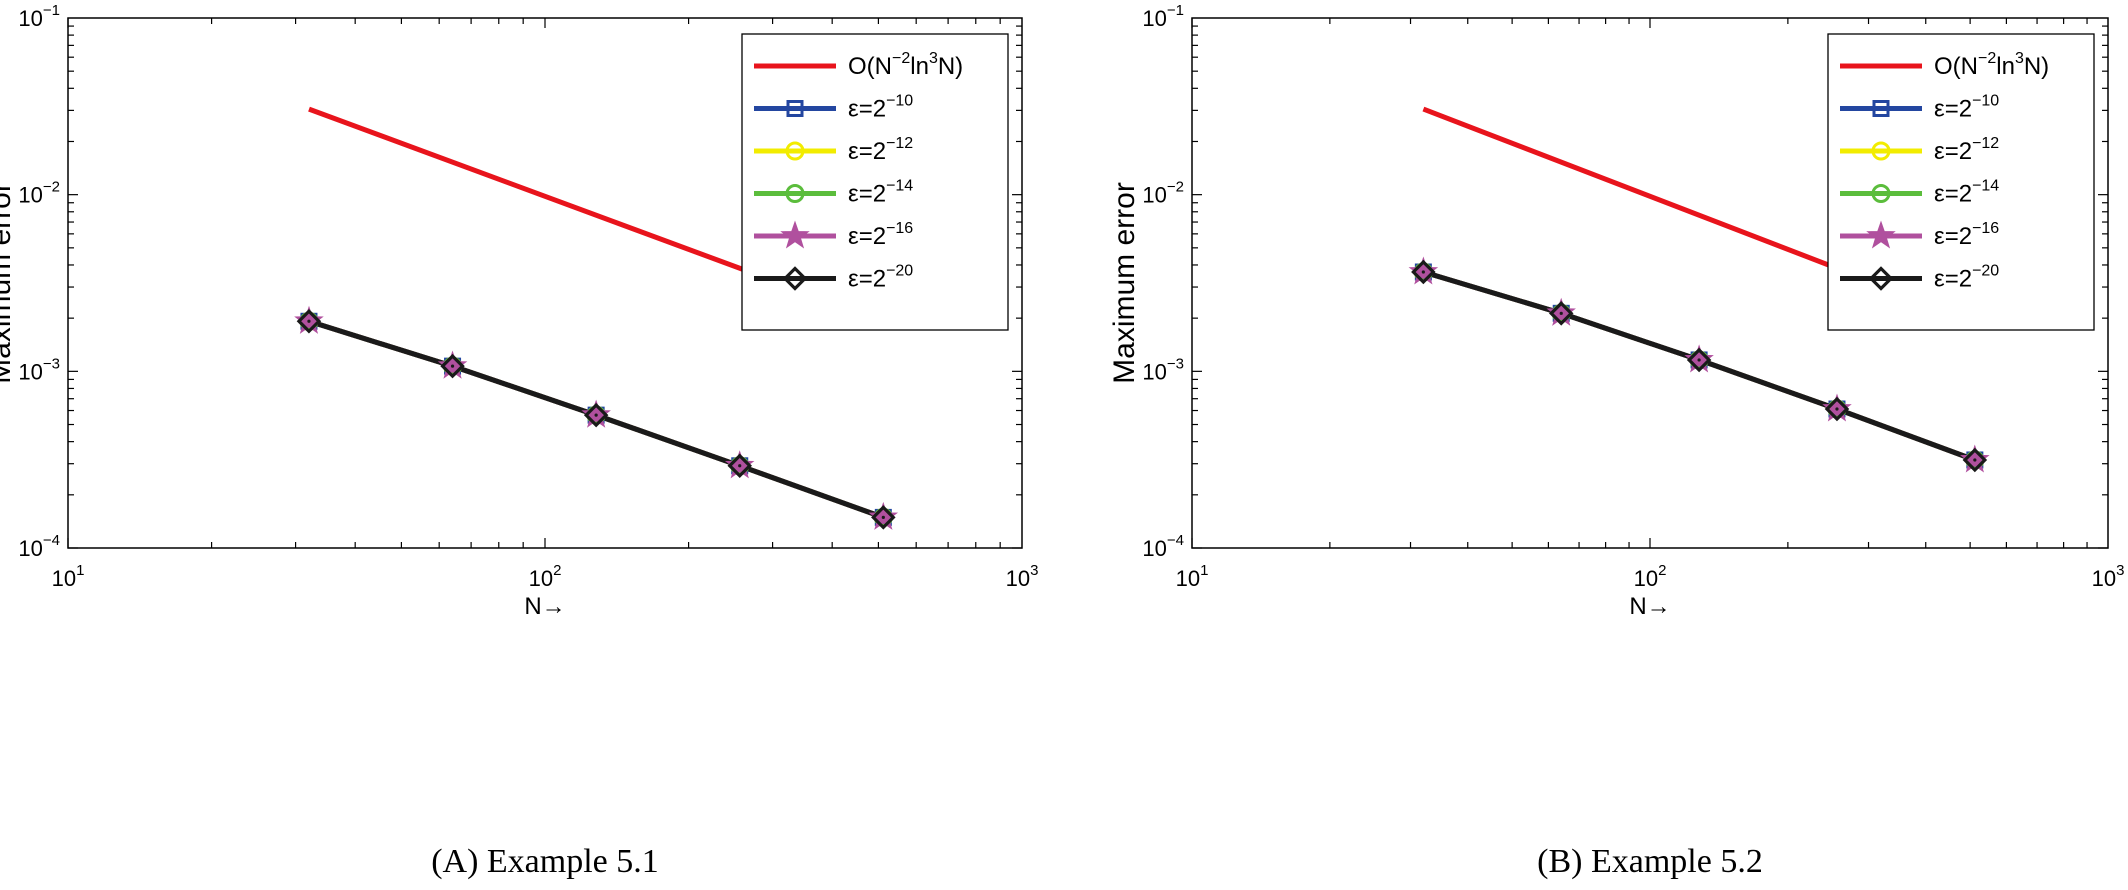 The width and height of the screenshot is (2128, 890). Describe the element at coordinates (545, 861) in the screenshot. I see `panel-caption: (A) Example 5.1` at that location.